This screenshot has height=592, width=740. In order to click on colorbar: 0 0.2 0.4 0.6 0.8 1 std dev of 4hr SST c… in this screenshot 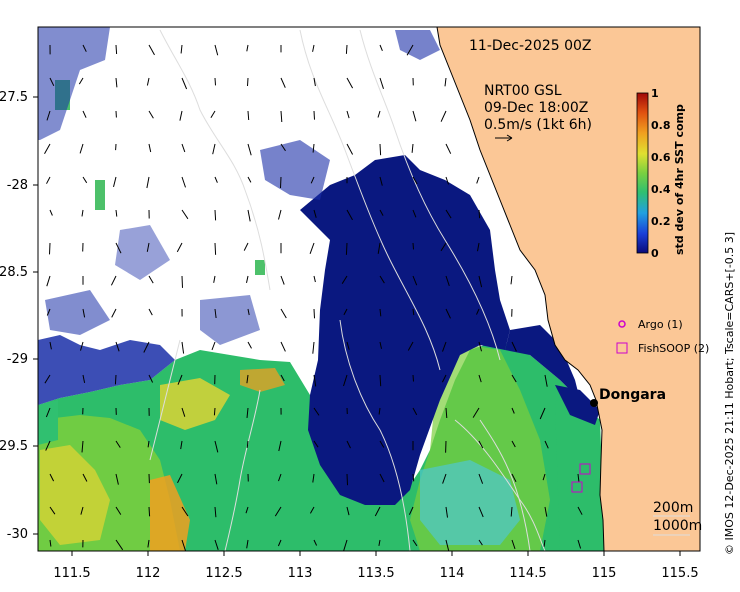, I will do `click(661, 173)`.